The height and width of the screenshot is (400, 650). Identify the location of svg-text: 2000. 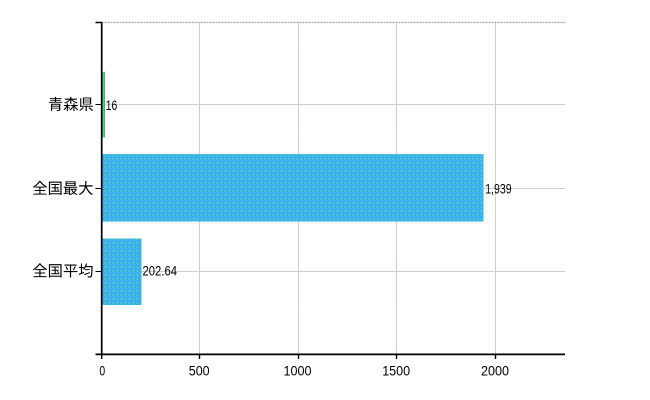
(495, 370).